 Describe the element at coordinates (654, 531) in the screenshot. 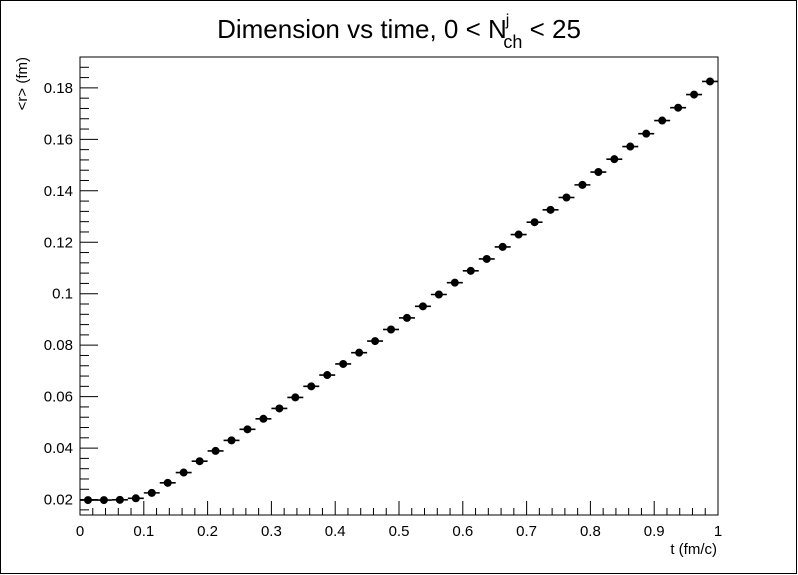

I see `x-tick-label: 0.9` at that location.